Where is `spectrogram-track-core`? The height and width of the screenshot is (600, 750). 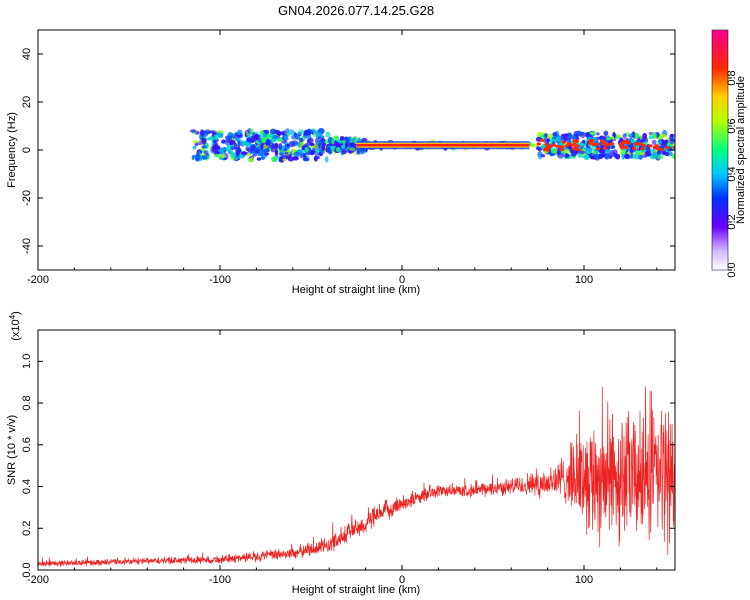 spectrogram-track-core is located at coordinates (443, 145).